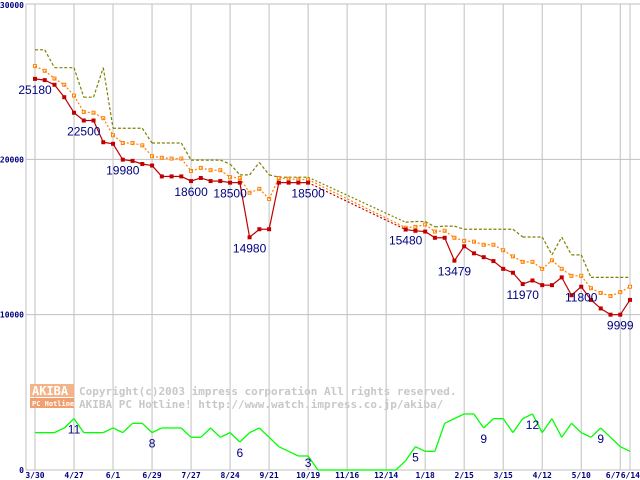 This screenshot has width=640, height=480. Describe the element at coordinates (52, 390) in the screenshot. I see `akiba-logo-top` at that location.